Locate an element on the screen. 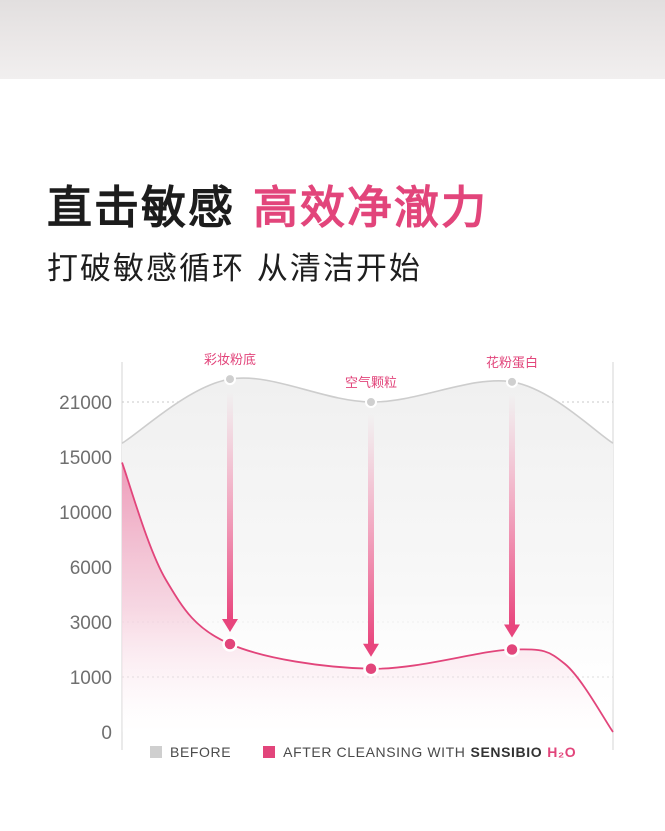 The height and width of the screenshot is (831, 665). headline: 直击敏感 高效净澈力 is located at coordinates (267, 208).